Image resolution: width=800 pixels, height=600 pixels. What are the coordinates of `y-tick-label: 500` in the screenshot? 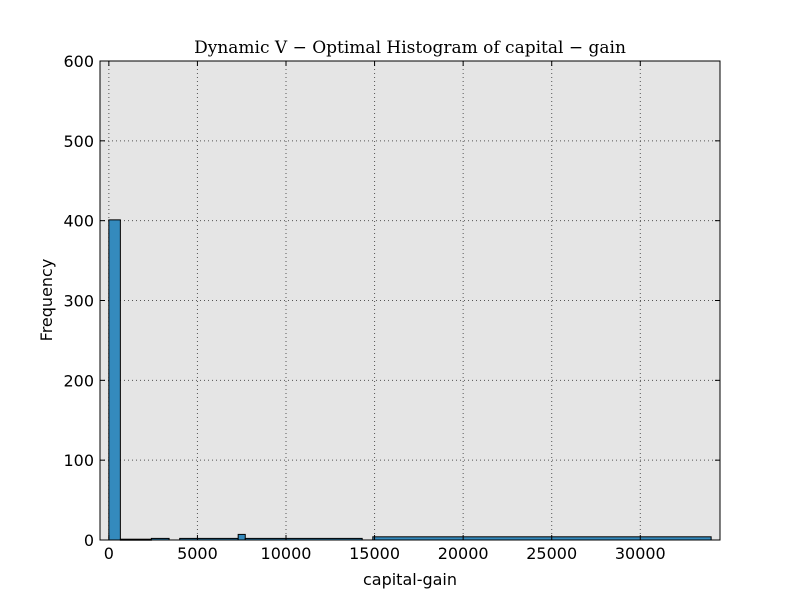 It's located at (78, 141).